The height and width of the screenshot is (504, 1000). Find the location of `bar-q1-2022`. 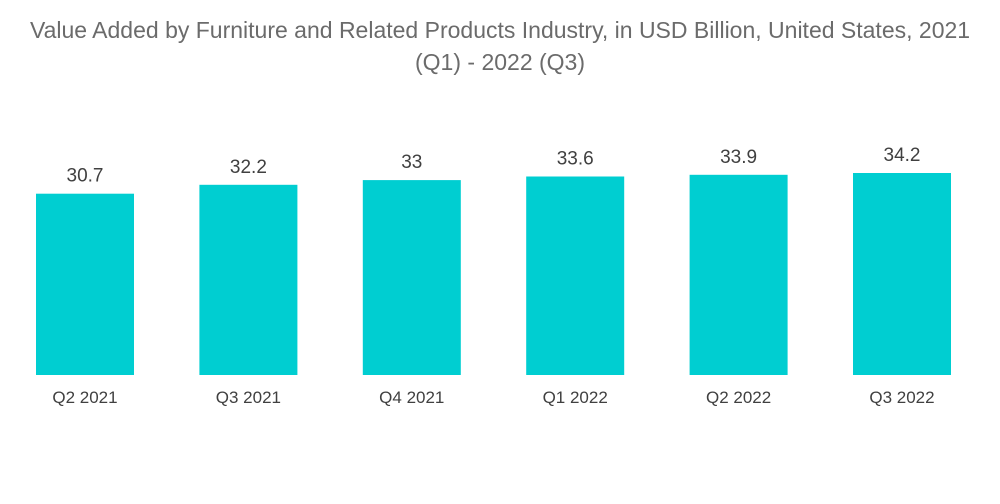

bar-q1-2022 is located at coordinates (575, 275).